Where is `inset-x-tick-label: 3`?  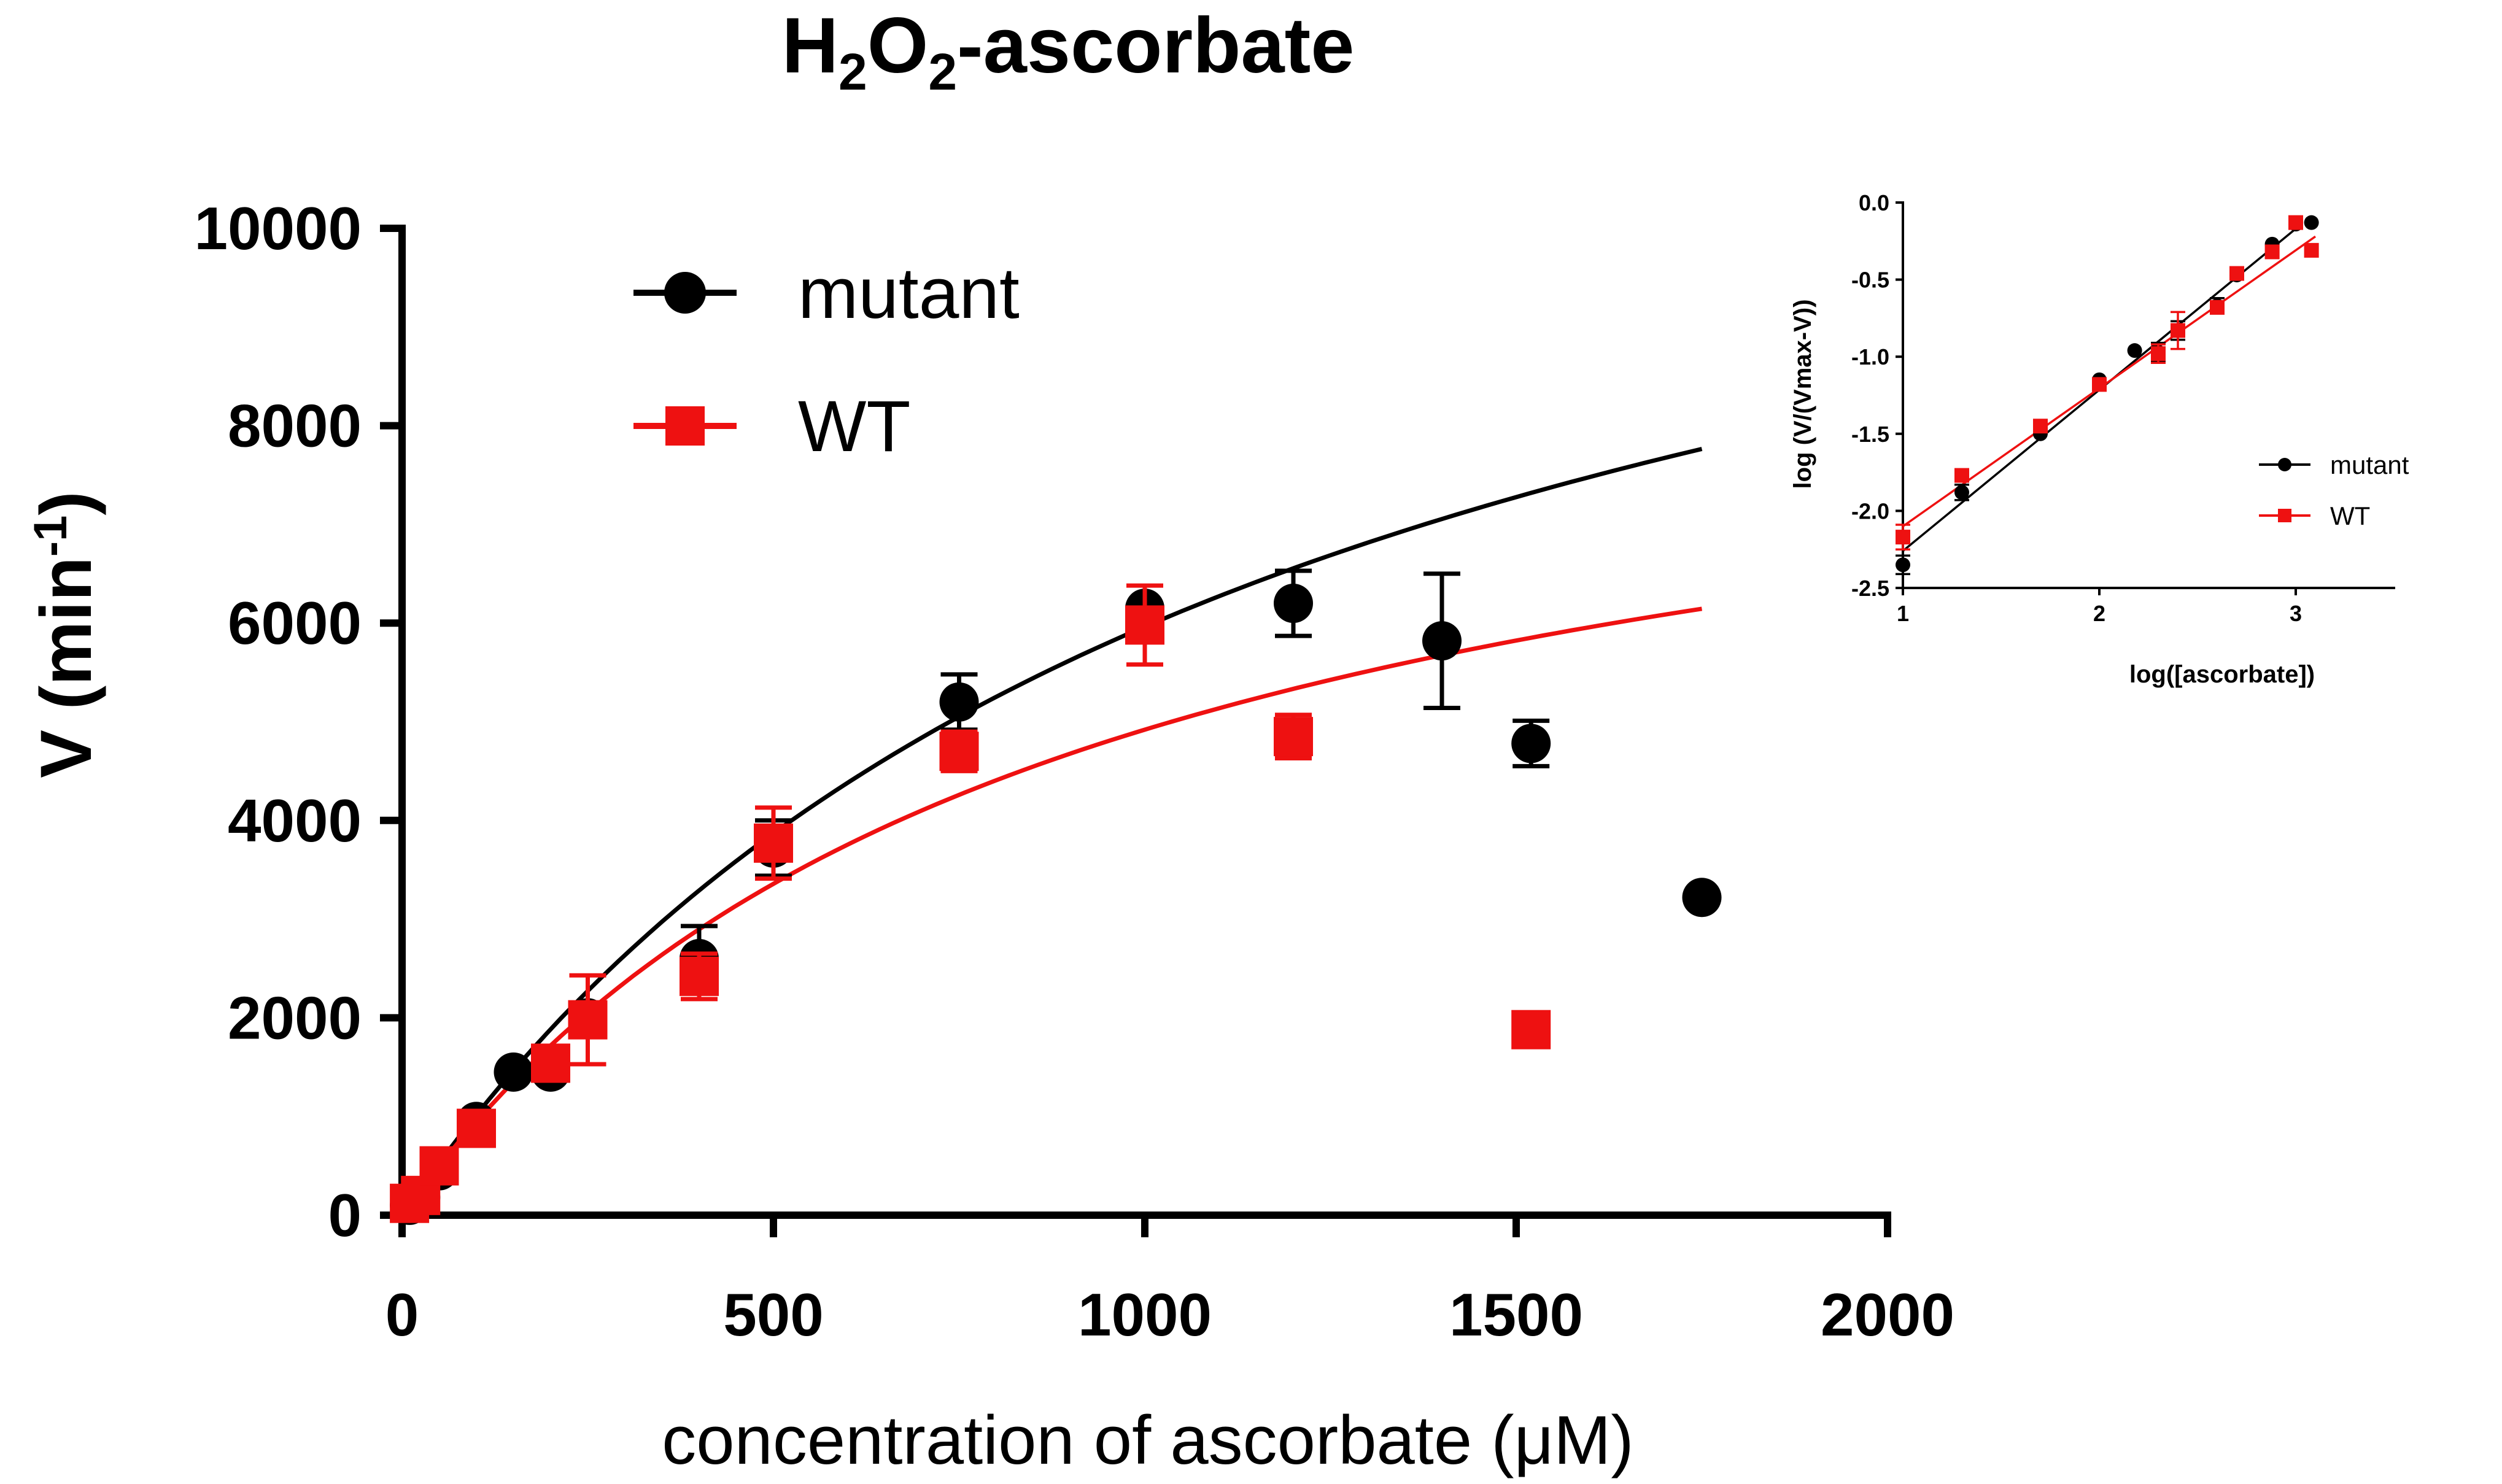 inset-x-tick-label: 3 is located at coordinates (2296, 614).